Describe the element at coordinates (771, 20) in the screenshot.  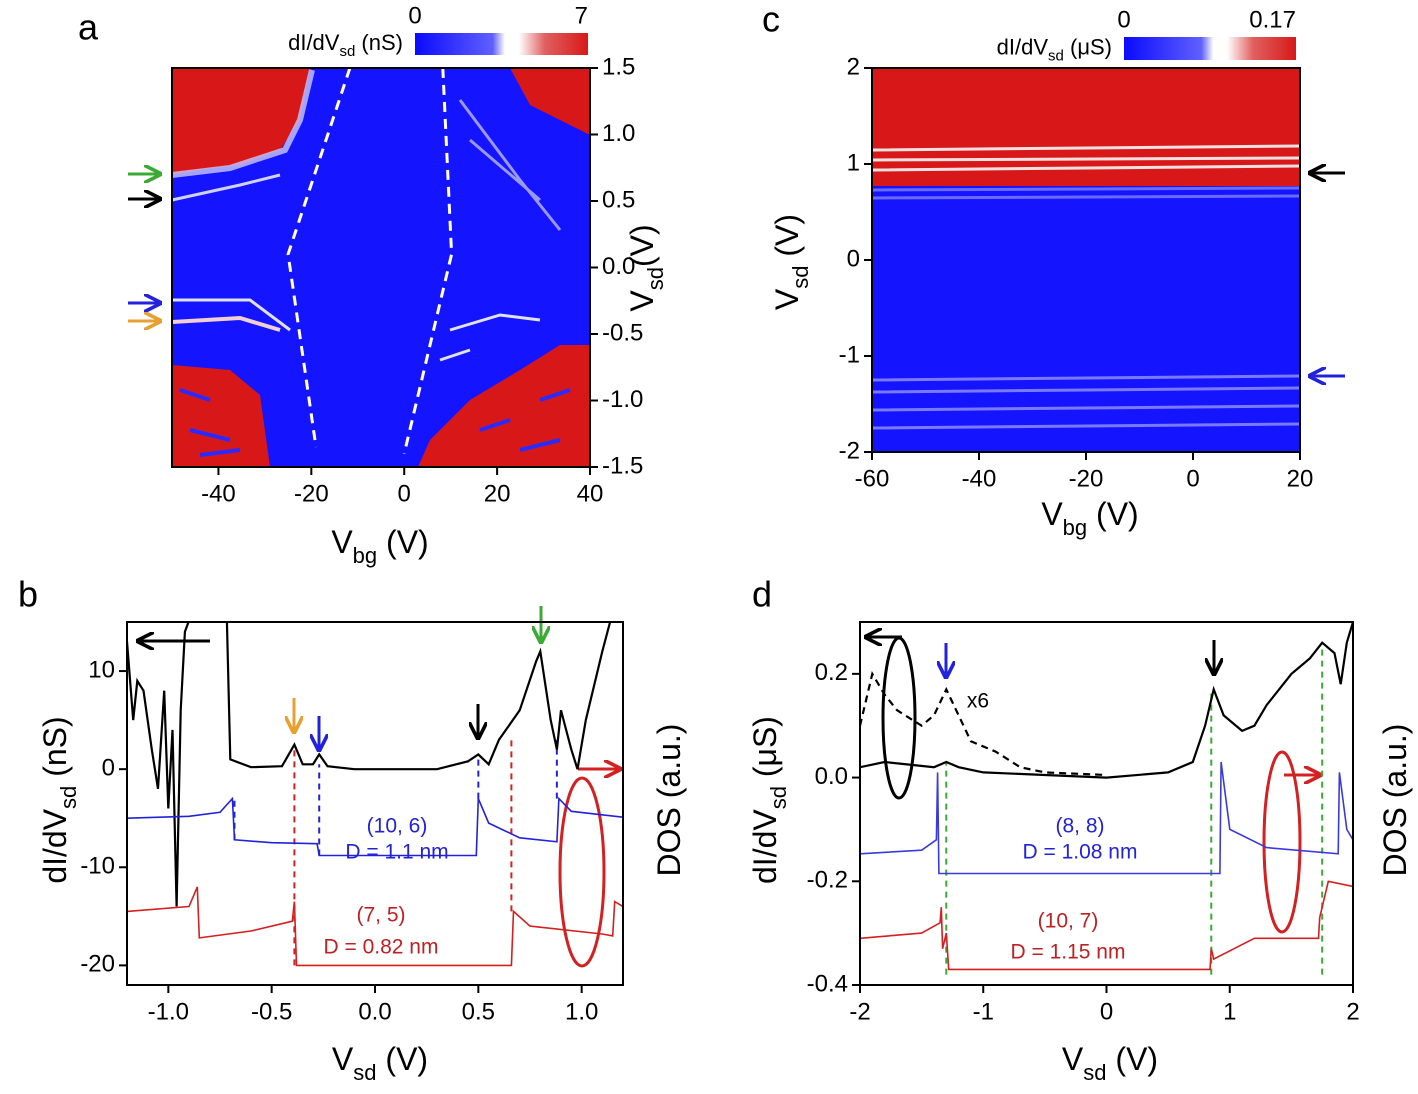
I see `panel-label: c` at that location.